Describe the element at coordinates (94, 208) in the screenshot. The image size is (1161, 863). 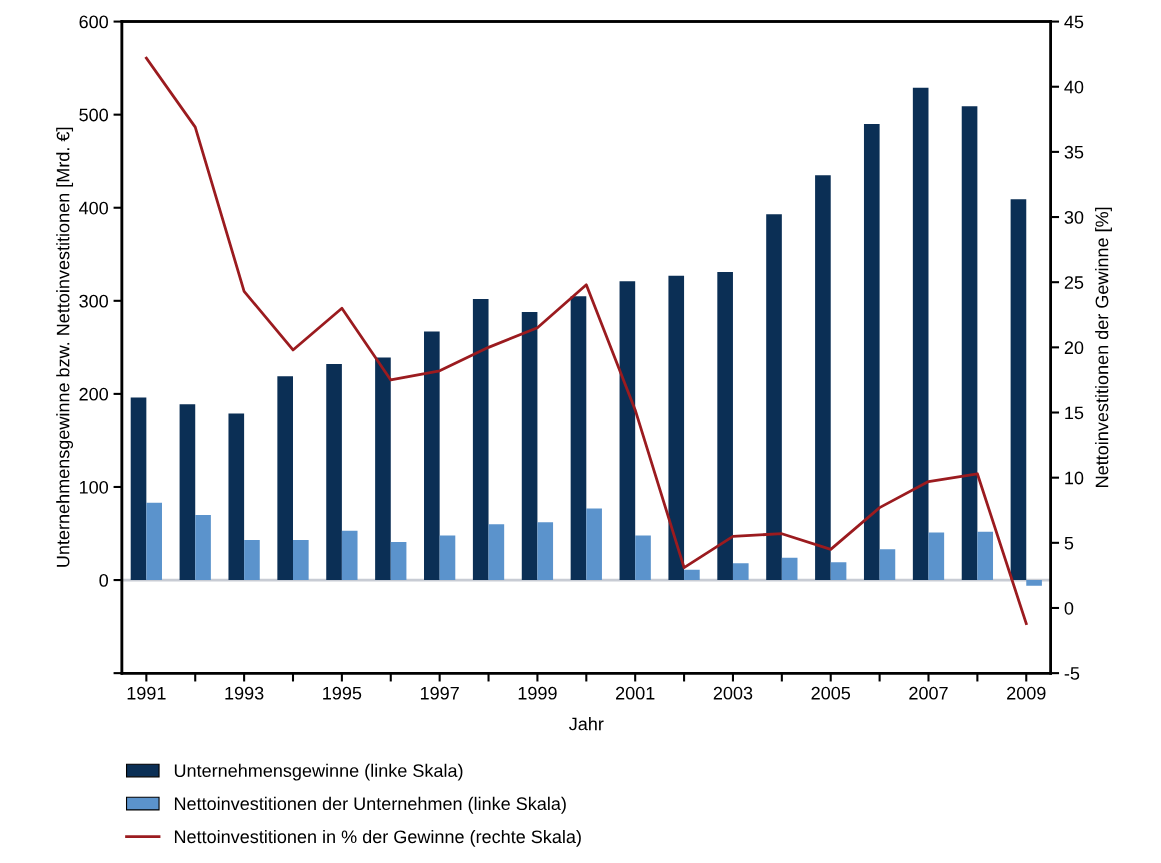
I see `y-tick-label: 400` at that location.